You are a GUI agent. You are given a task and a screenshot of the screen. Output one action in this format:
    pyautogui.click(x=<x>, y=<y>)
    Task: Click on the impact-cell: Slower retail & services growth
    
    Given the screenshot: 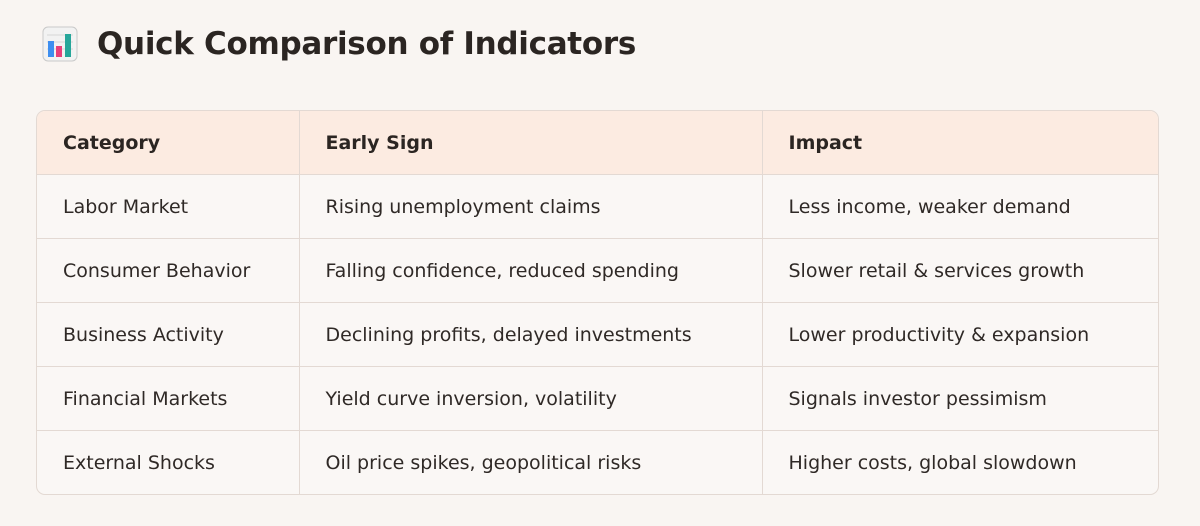 What is the action you would take?
    pyautogui.click(x=960, y=270)
    